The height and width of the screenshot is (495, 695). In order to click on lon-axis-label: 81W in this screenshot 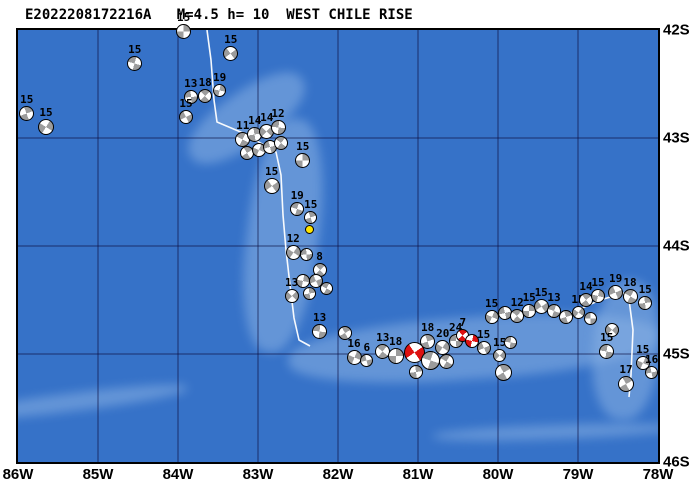, I will do `click(418, 474)`.